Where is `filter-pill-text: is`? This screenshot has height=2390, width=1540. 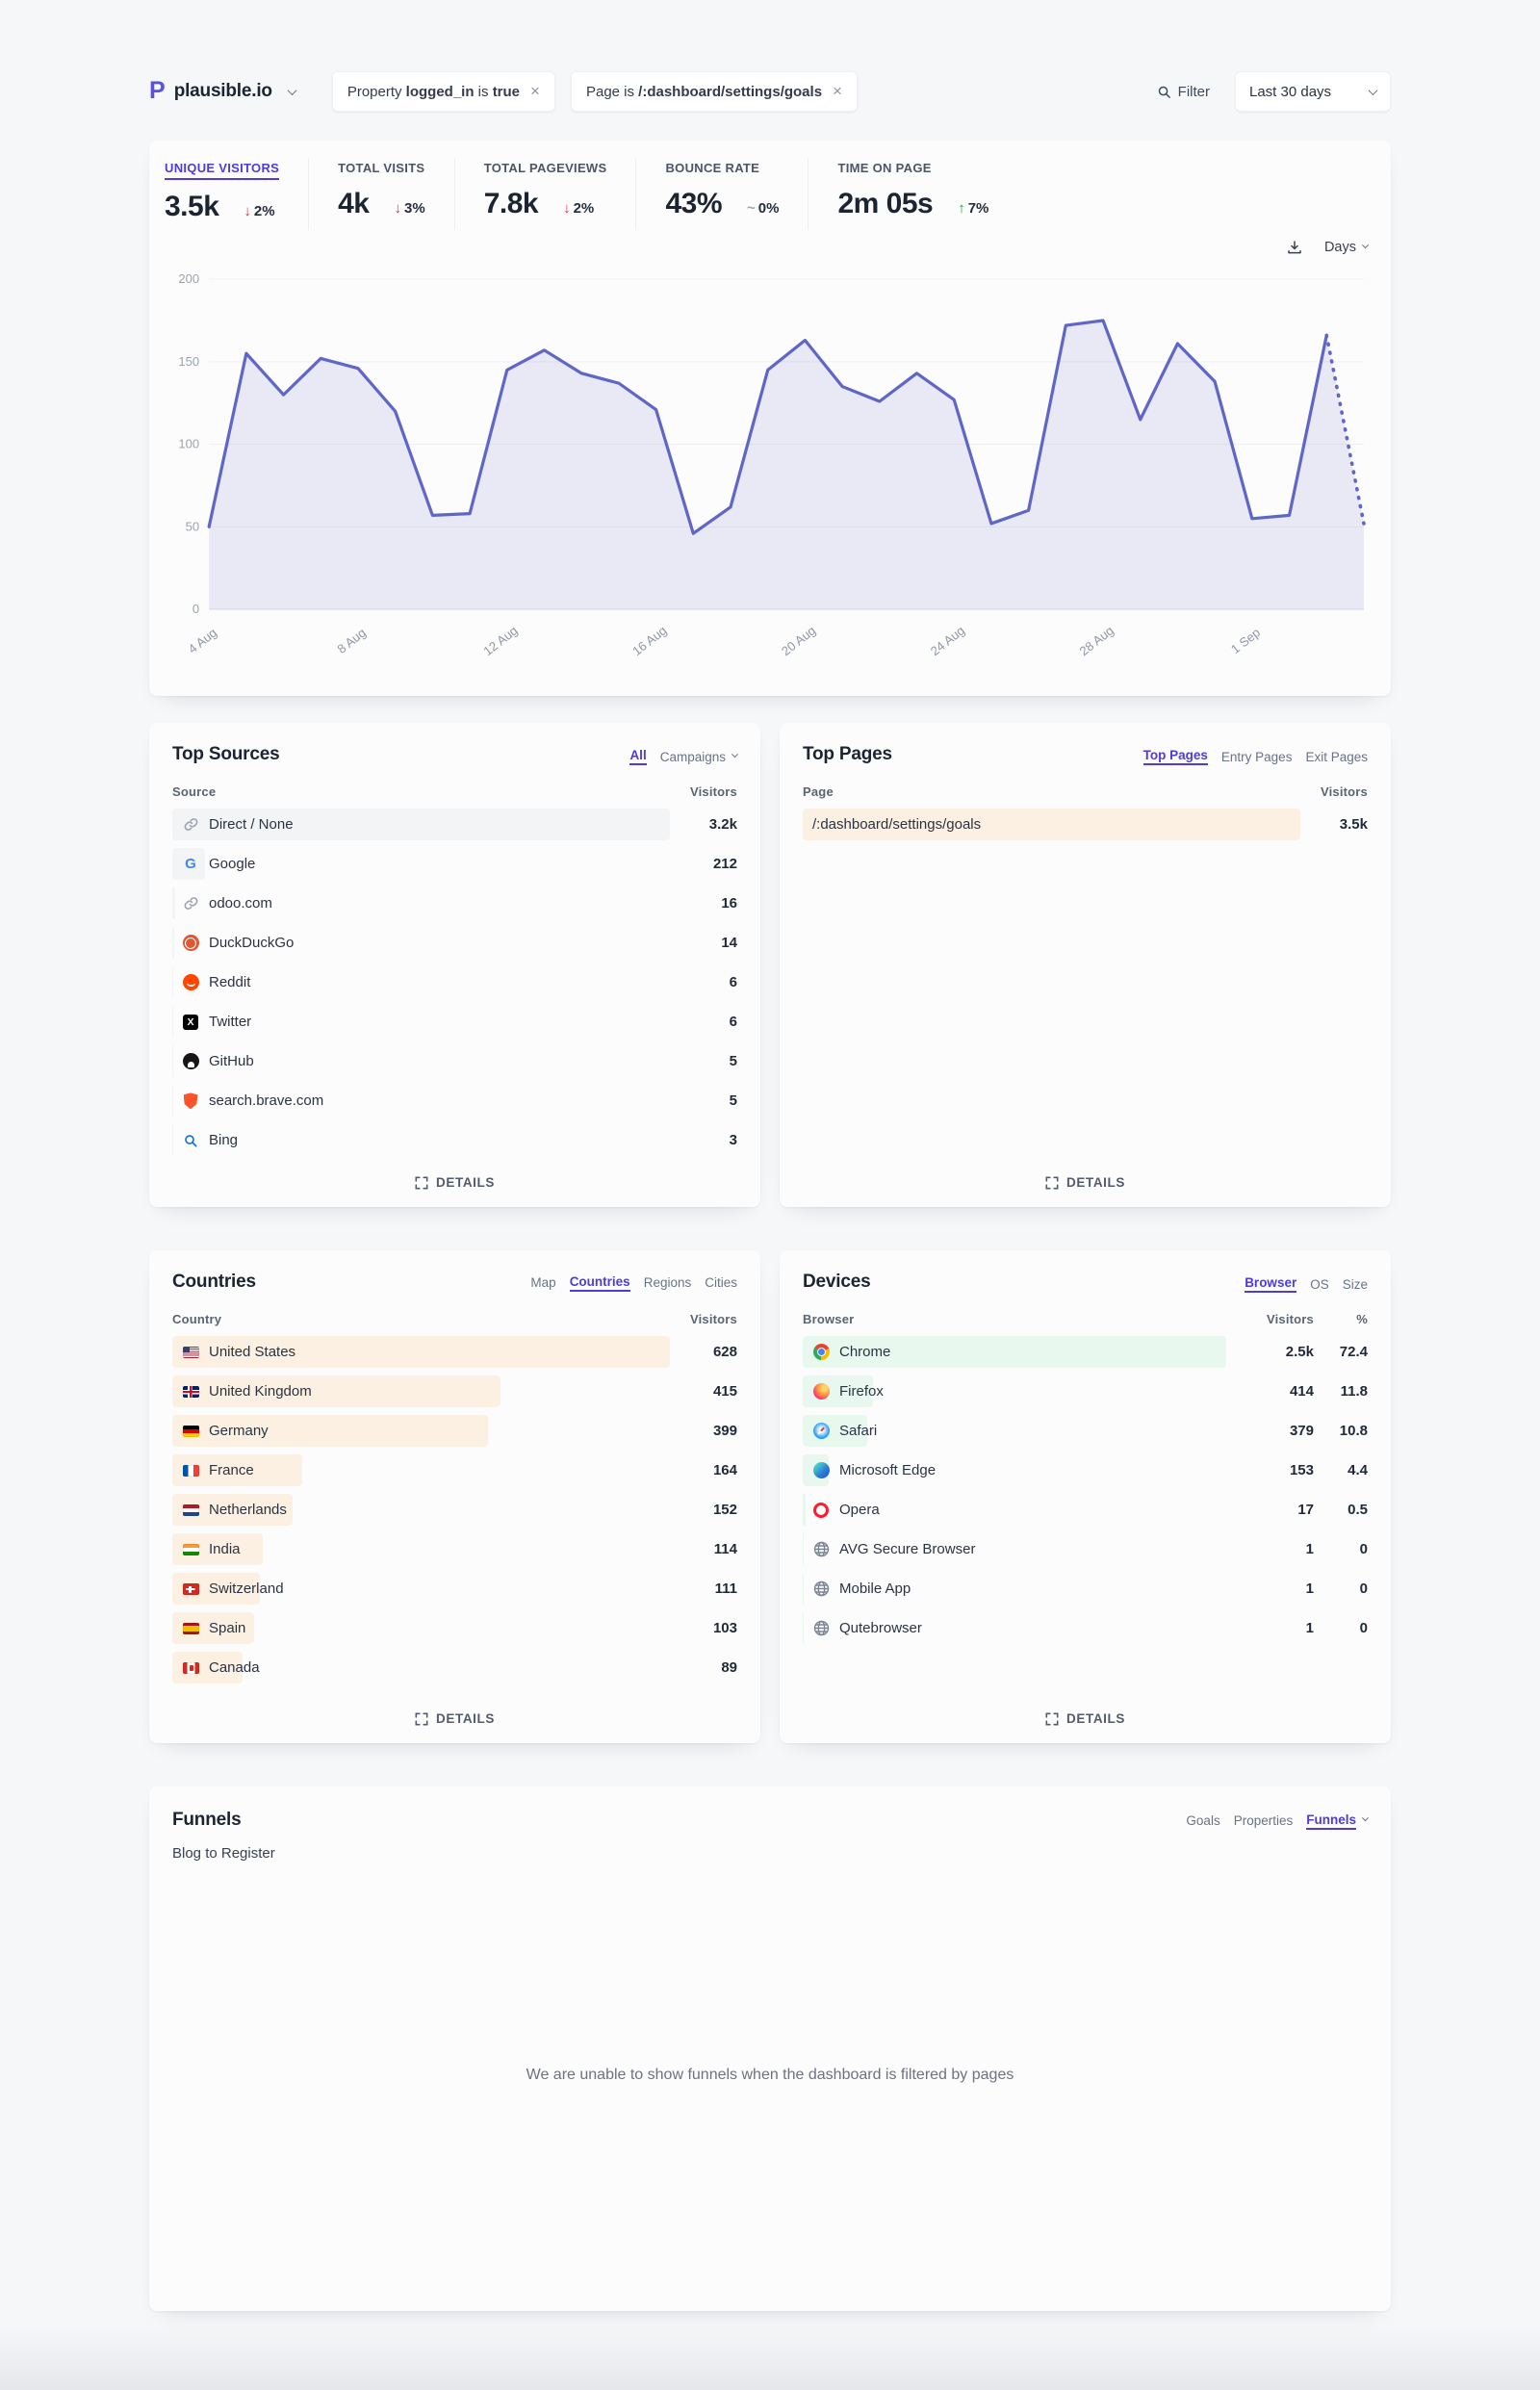
filter-pill-text: is is located at coordinates (483, 91).